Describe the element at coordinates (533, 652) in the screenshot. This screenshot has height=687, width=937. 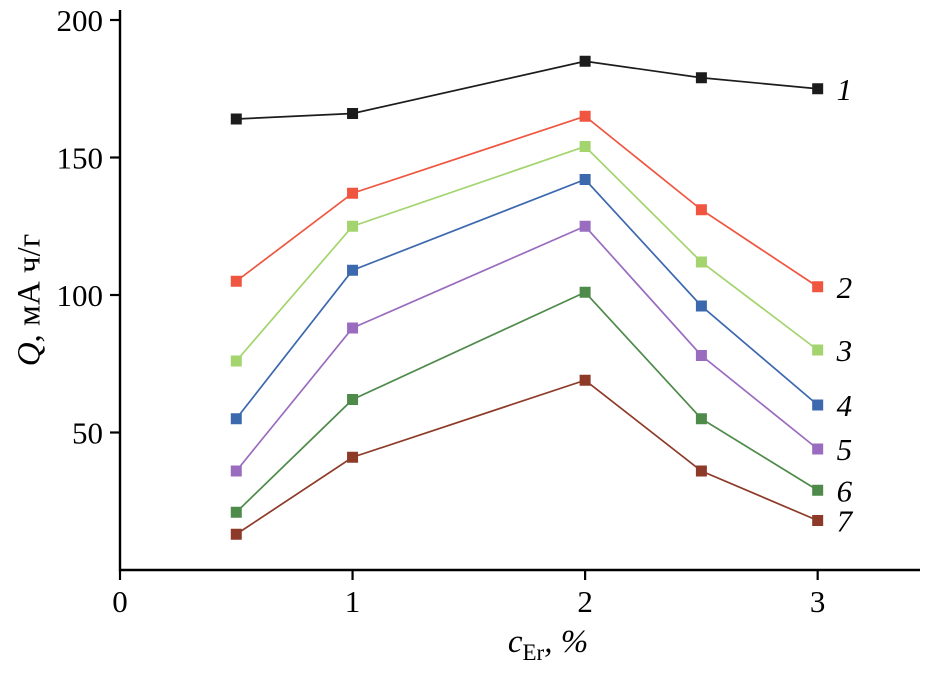
I see `x-axis-subscript: Er` at that location.